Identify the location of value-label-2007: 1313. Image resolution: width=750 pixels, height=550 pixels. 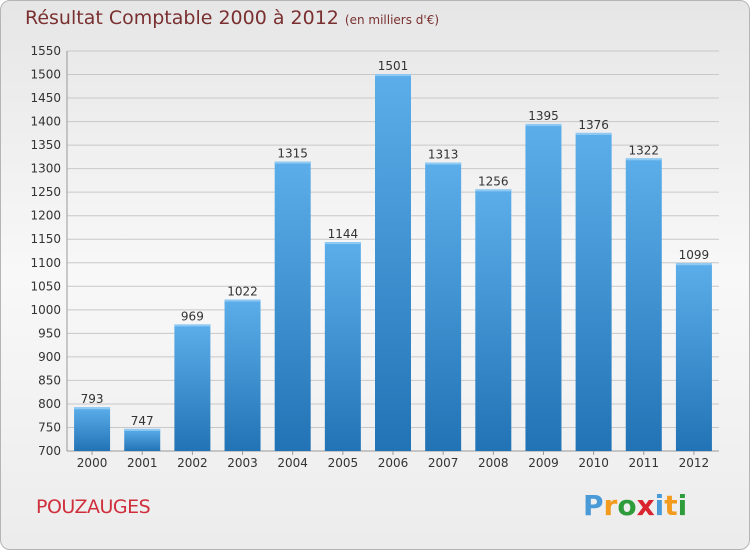
(443, 155).